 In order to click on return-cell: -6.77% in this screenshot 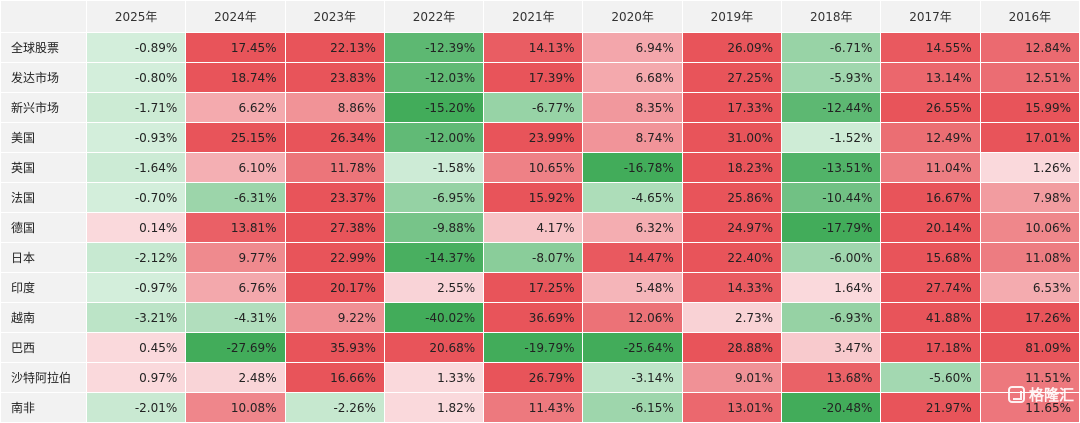, I will do `click(533, 107)`.